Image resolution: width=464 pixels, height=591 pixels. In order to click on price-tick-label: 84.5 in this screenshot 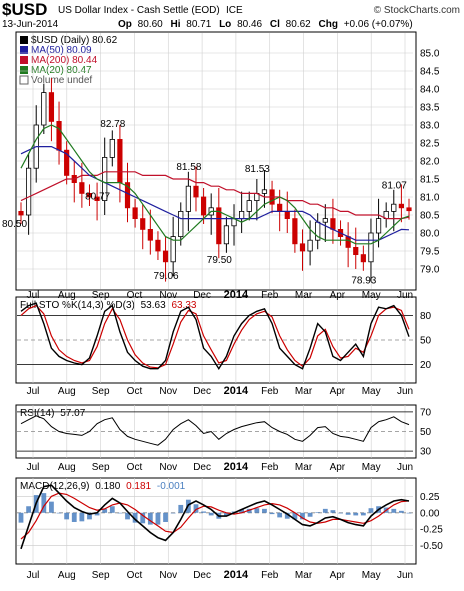, I will do `click(430, 72)`.